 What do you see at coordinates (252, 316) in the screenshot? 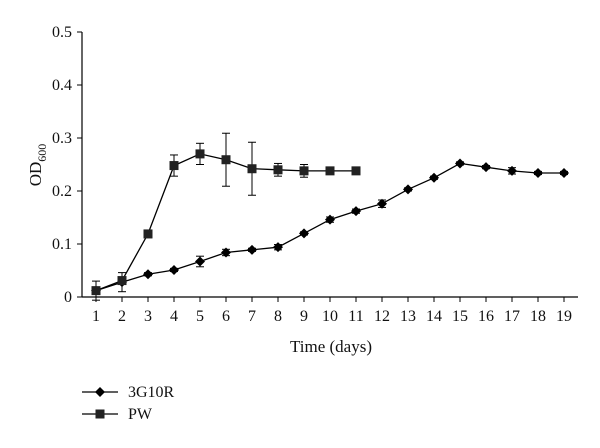
I see `x-tick-label: 7` at bounding box center [252, 316].